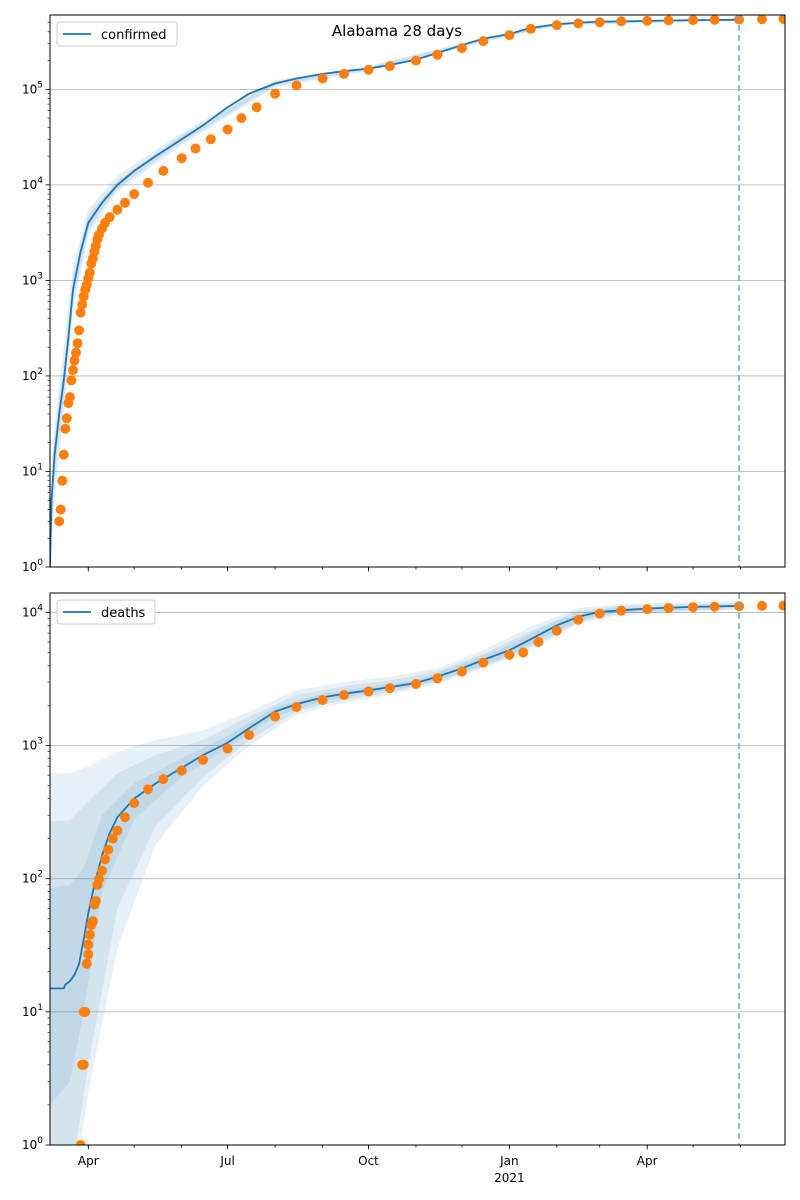  Describe the element at coordinates (509, 1178) in the screenshot. I see `x-tick-sublabel: 2021` at that location.